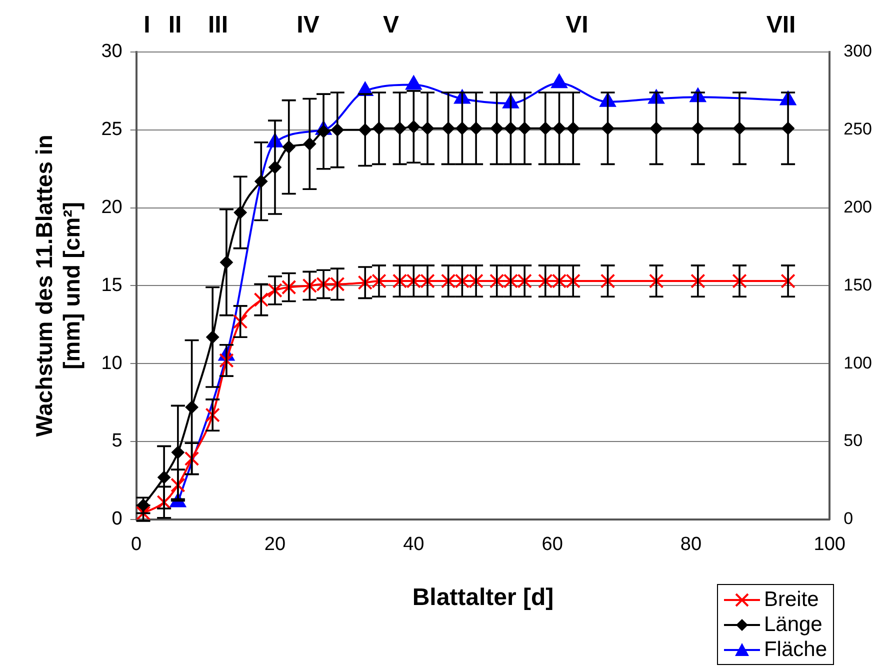 The height and width of the screenshot is (671, 894). Describe the element at coordinates (175, 25) in the screenshot. I see `text: II` at that location.